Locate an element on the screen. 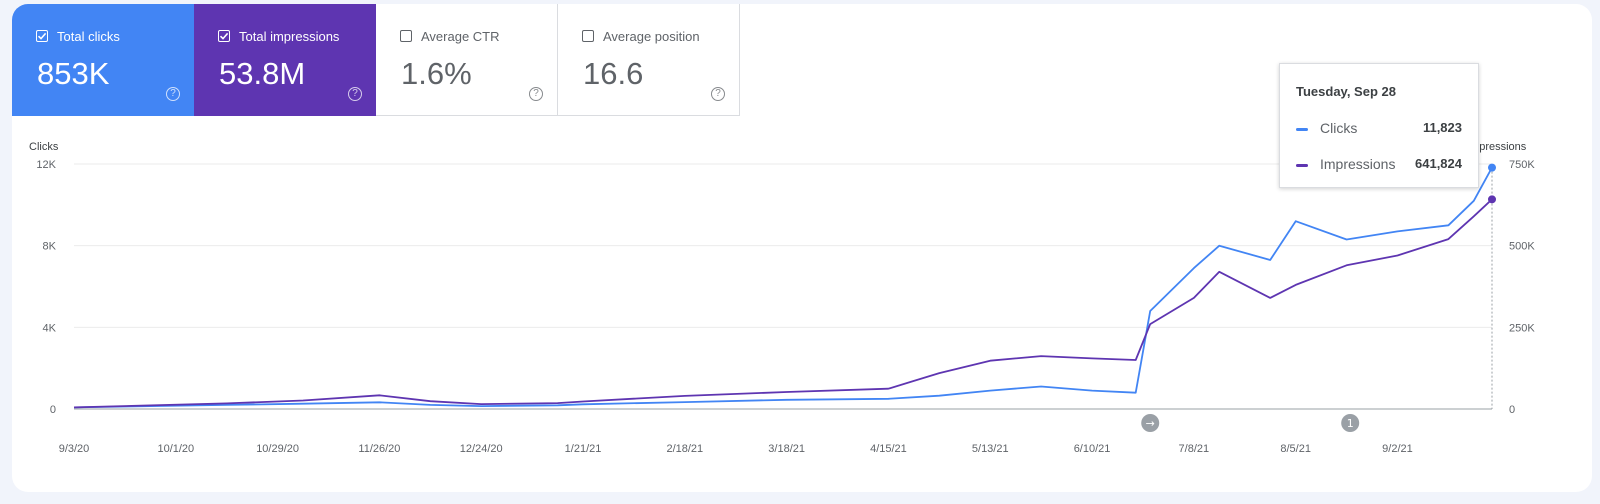 The height and width of the screenshot is (504, 1600). arrow-right-icon-glyph: → is located at coordinates (1150, 423).